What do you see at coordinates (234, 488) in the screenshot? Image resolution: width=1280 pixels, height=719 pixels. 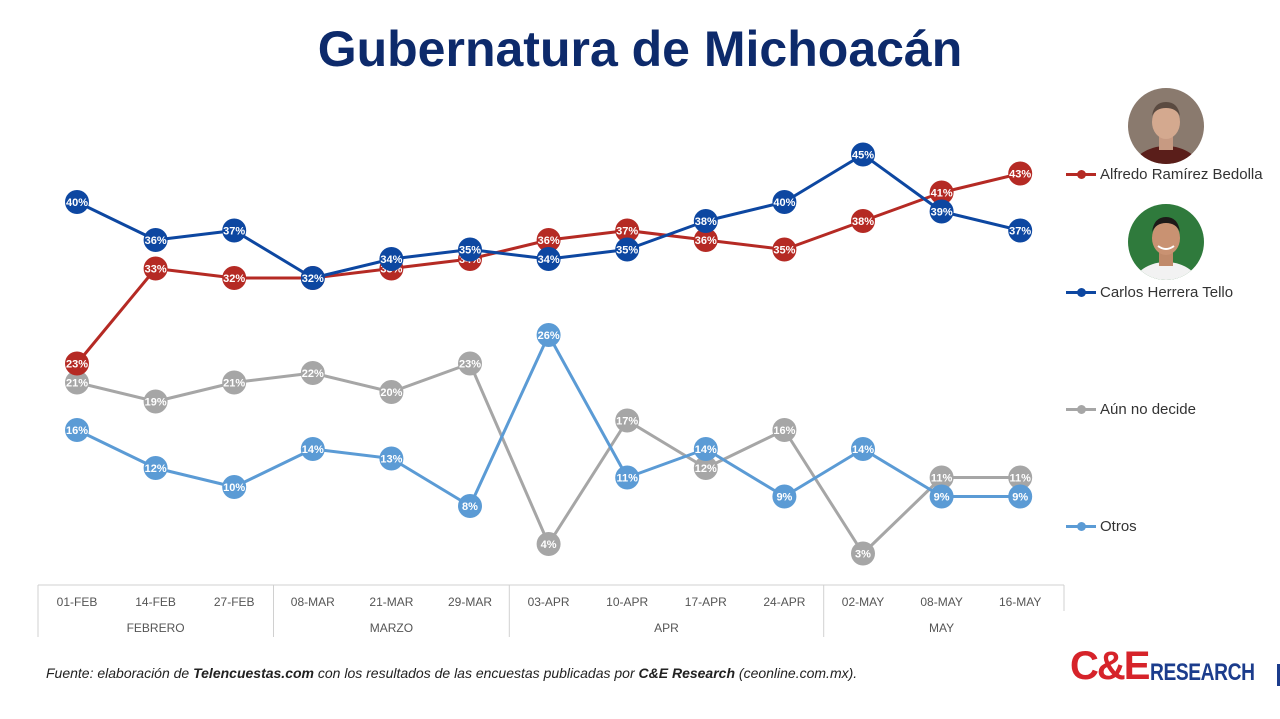 I see `data-label: 10%` at bounding box center [234, 488].